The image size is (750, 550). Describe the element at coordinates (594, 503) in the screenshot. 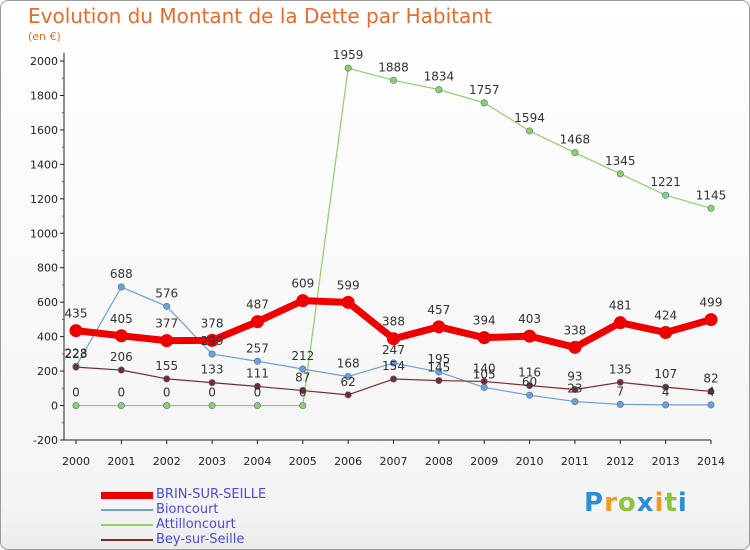

I see `logo-letter: P` at that location.